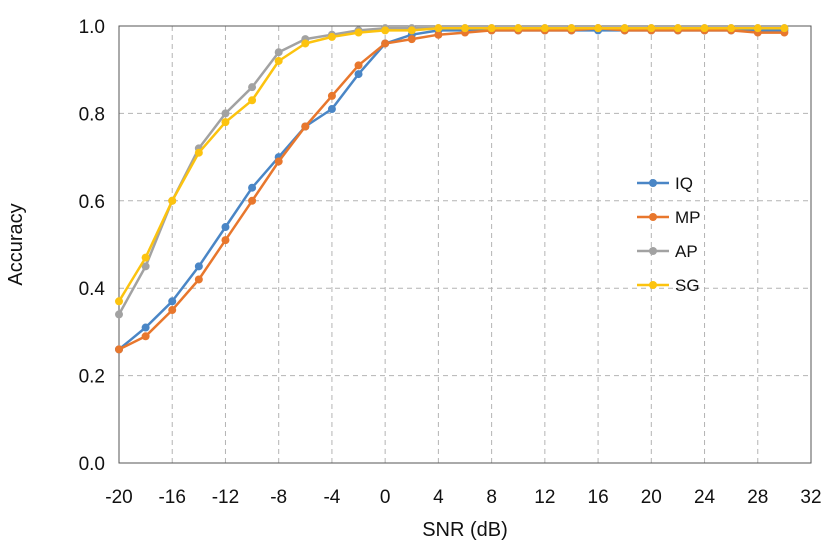 The height and width of the screenshot is (552, 827). I want to click on y-tick-label: 0.6, so click(92, 202).